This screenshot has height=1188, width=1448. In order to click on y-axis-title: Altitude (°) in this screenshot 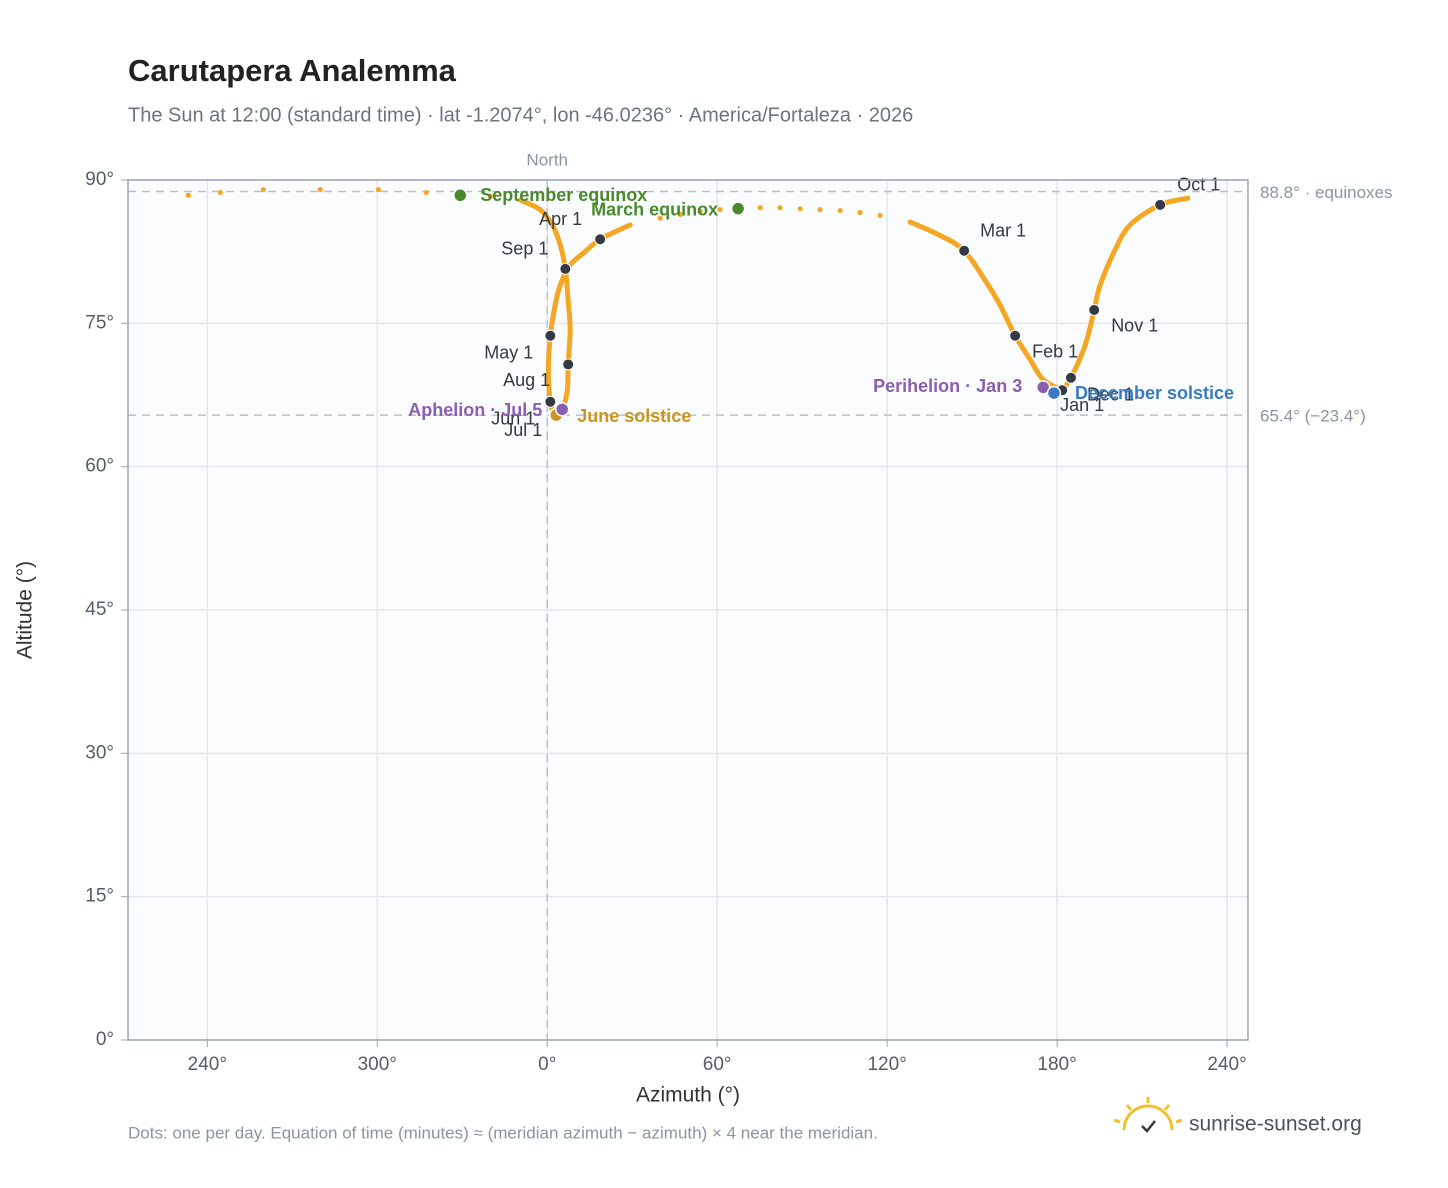, I will do `click(25, 610)`.